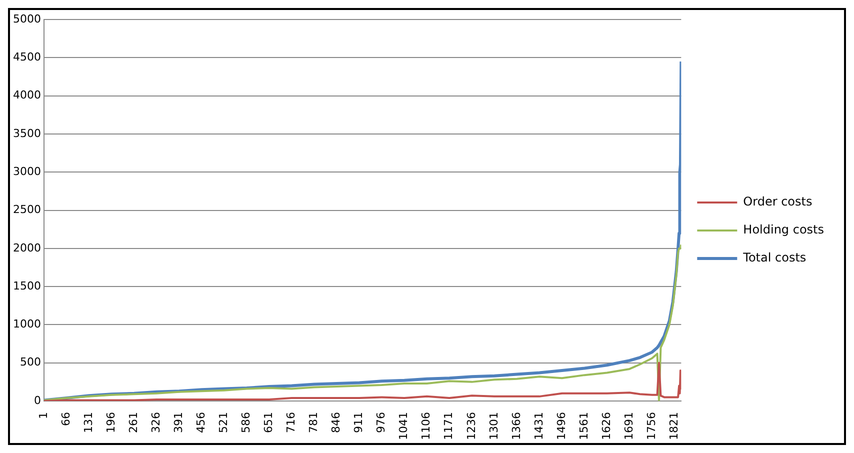 This screenshot has width=854, height=453. Describe the element at coordinates (26, 57) in the screenshot. I see `y-tick-label: 4500` at that location.